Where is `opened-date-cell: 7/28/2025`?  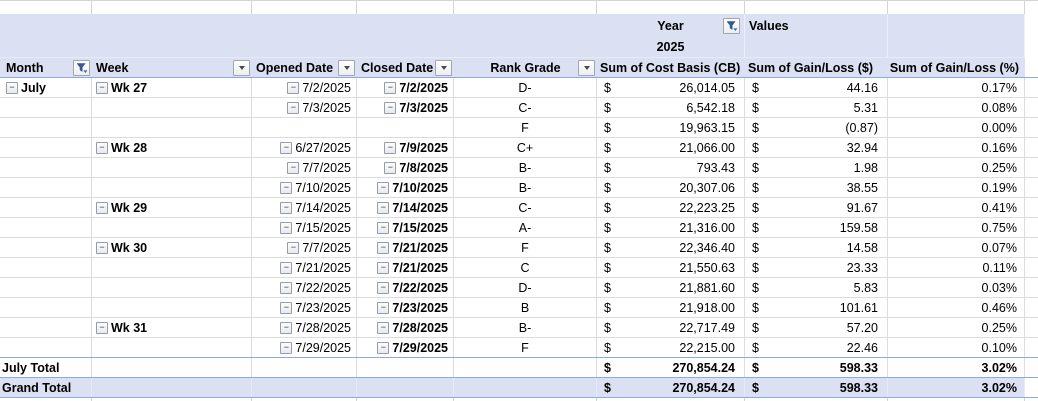
opened-date-cell: 7/28/2025 is located at coordinates (304, 327).